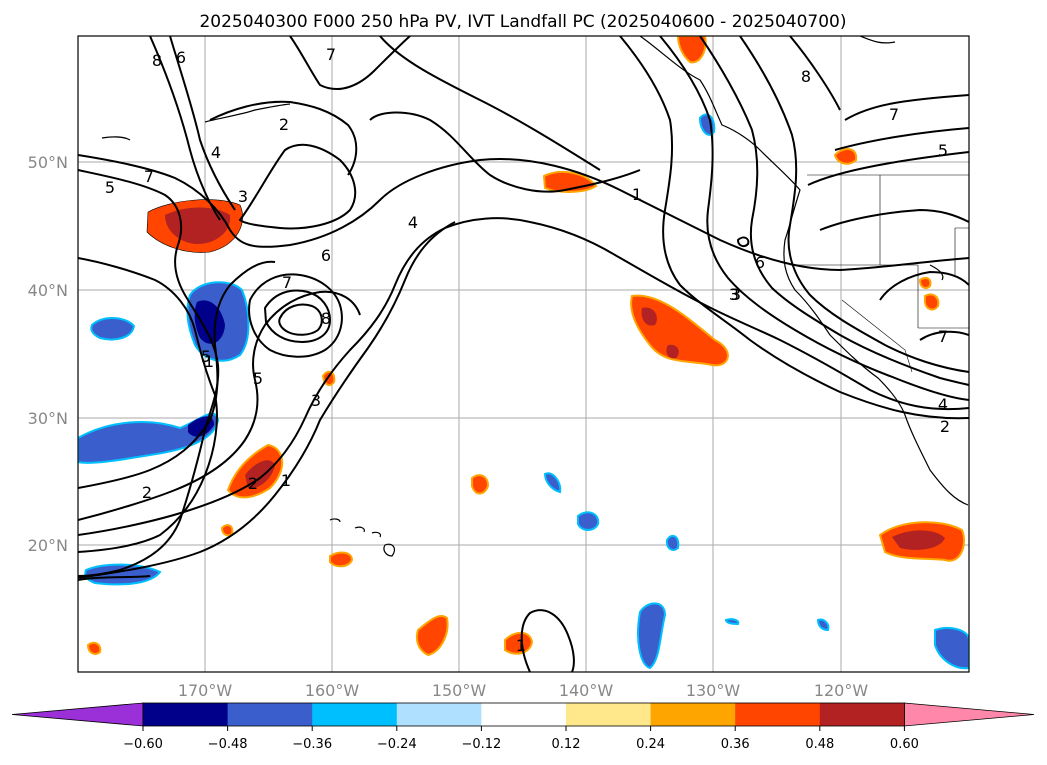 The height and width of the screenshot is (765, 1047). I want to click on lat-label: 30°N, so click(48, 418).